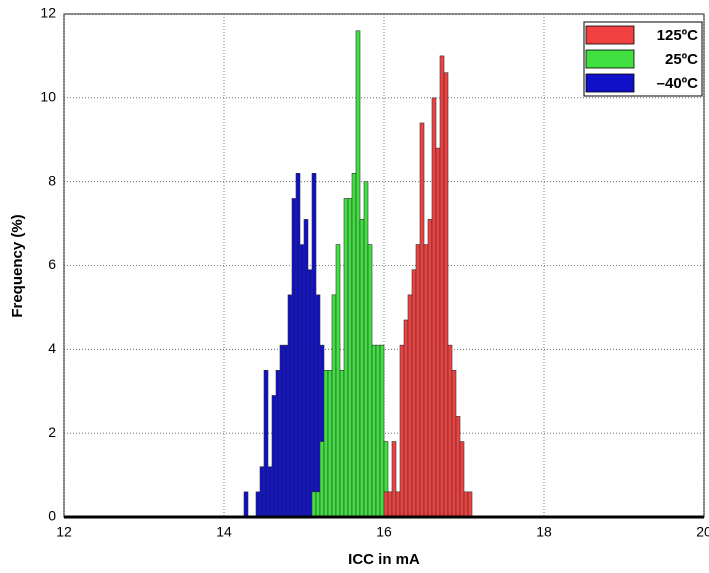  Describe the element at coordinates (64, 532) in the screenshot. I see `x-tick-label: 12` at that location.